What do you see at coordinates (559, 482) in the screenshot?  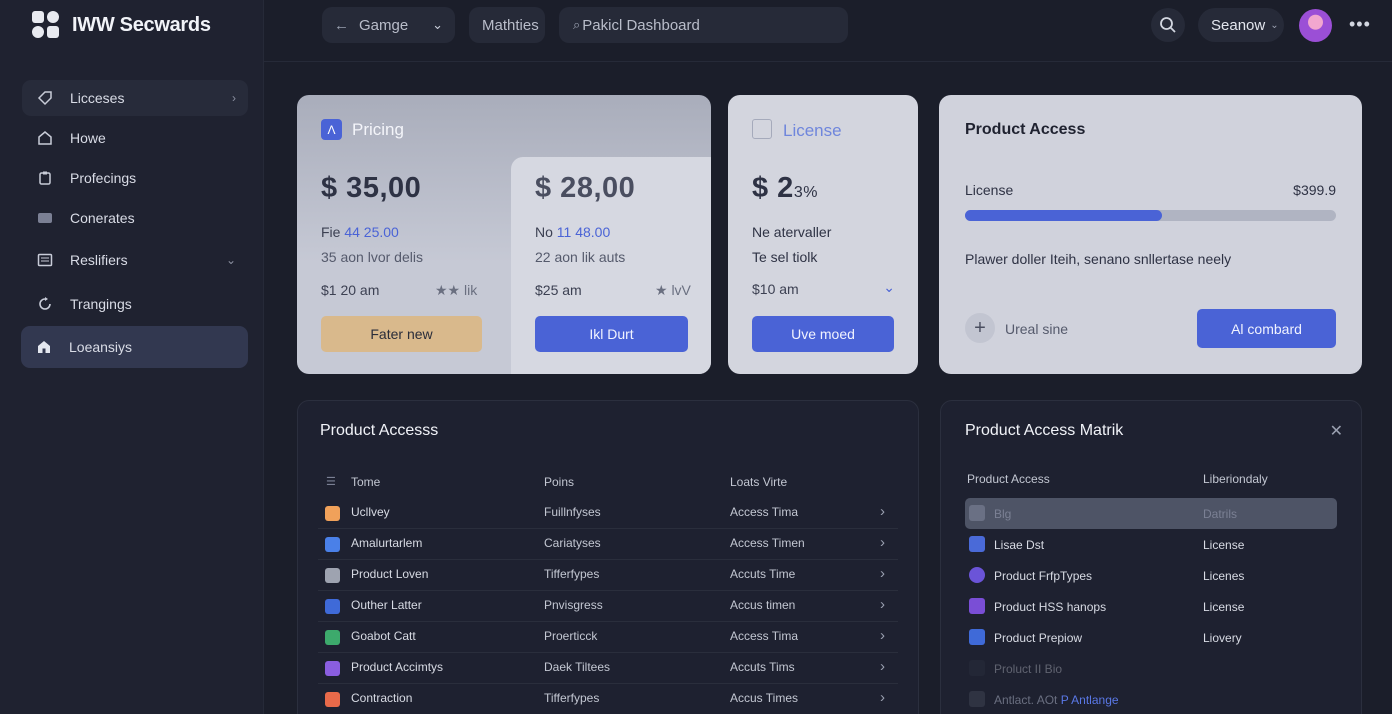 I see `column-header: Poins` at bounding box center [559, 482].